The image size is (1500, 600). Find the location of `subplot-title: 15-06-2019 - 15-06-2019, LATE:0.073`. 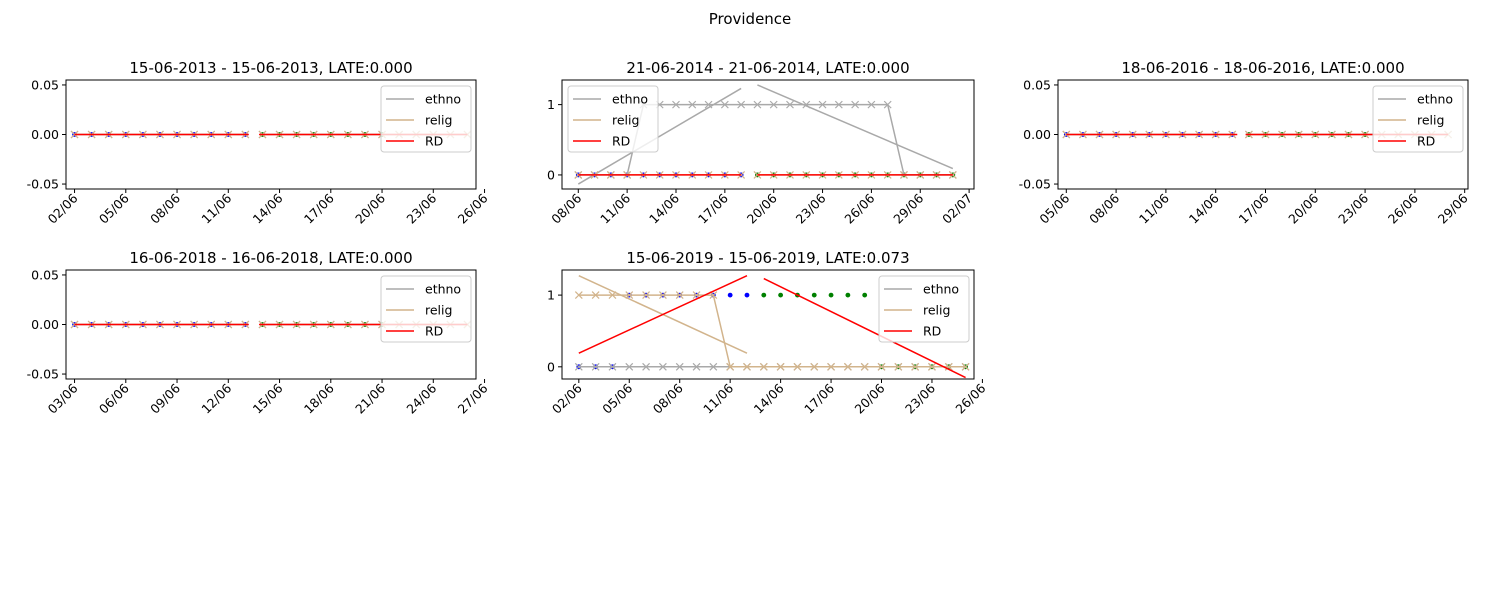

subplot-title: 15-06-2019 - 15-06-2019, LATE:0.073 is located at coordinates (767, 258).